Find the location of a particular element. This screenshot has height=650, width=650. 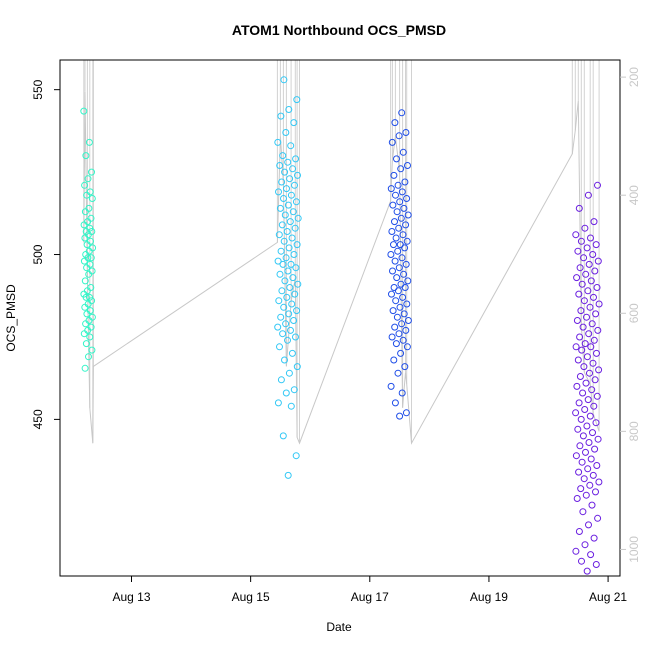

x-tick-label: Aug 13 is located at coordinates (131, 597).